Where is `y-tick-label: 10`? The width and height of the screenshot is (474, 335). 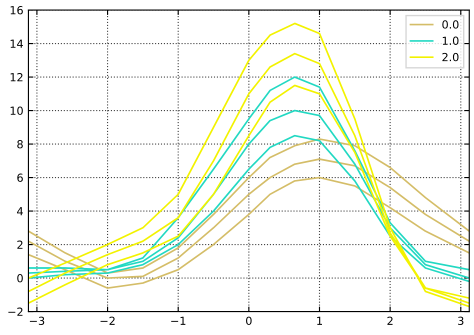
y-tick-label: 10 is located at coordinates (16, 110).